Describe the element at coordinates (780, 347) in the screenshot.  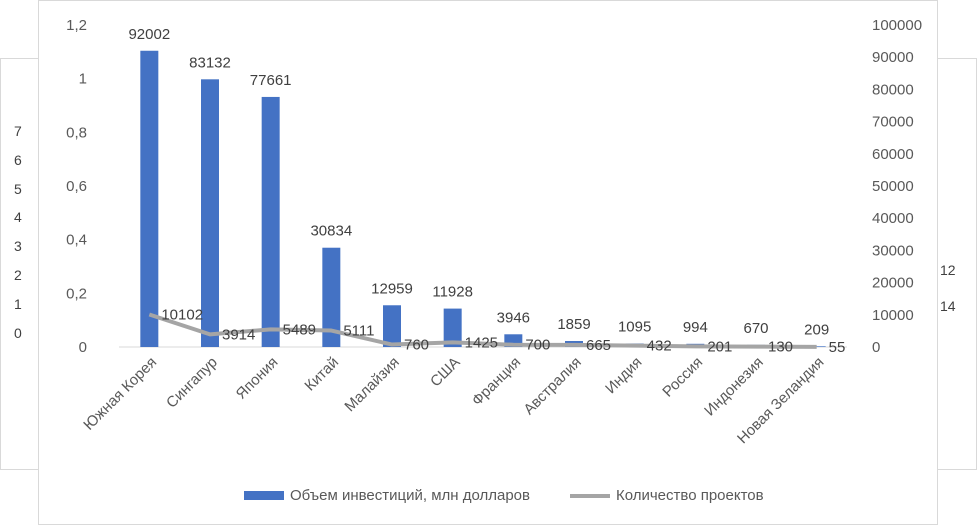
I see `line-data-label: 130` at that location.